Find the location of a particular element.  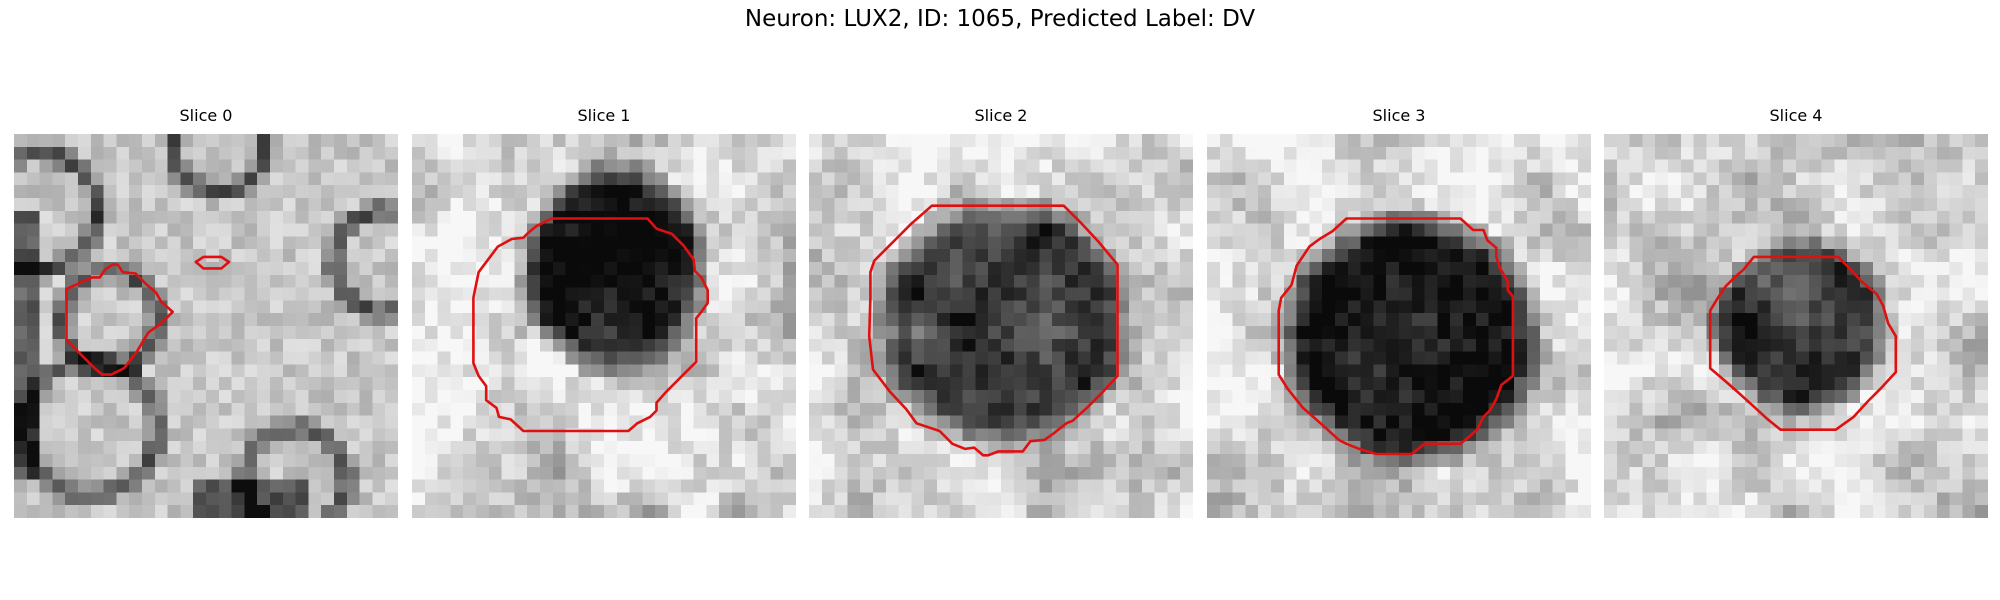

slice-title: Slice 4 is located at coordinates (1796, 115).